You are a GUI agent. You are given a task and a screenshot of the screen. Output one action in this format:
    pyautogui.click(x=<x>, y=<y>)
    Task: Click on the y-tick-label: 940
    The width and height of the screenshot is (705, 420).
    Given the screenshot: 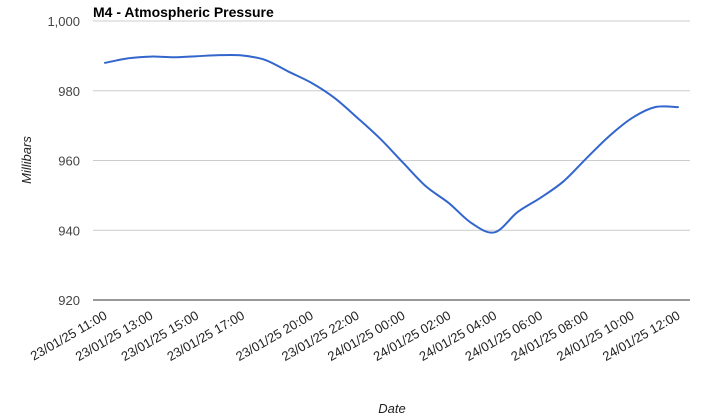 What is the action you would take?
    pyautogui.click(x=69, y=230)
    